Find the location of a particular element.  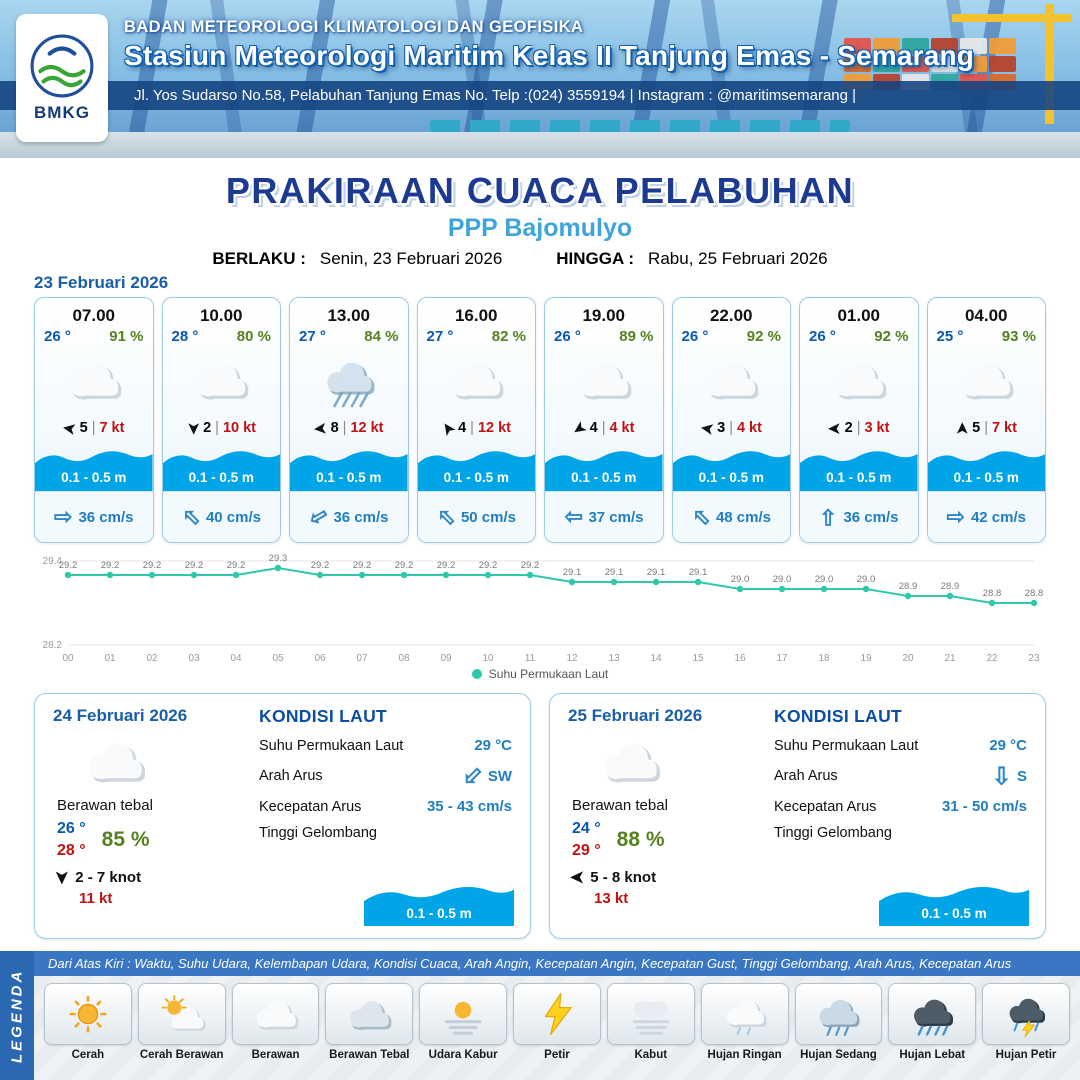

card-humidity: 92 % is located at coordinates (763, 336).